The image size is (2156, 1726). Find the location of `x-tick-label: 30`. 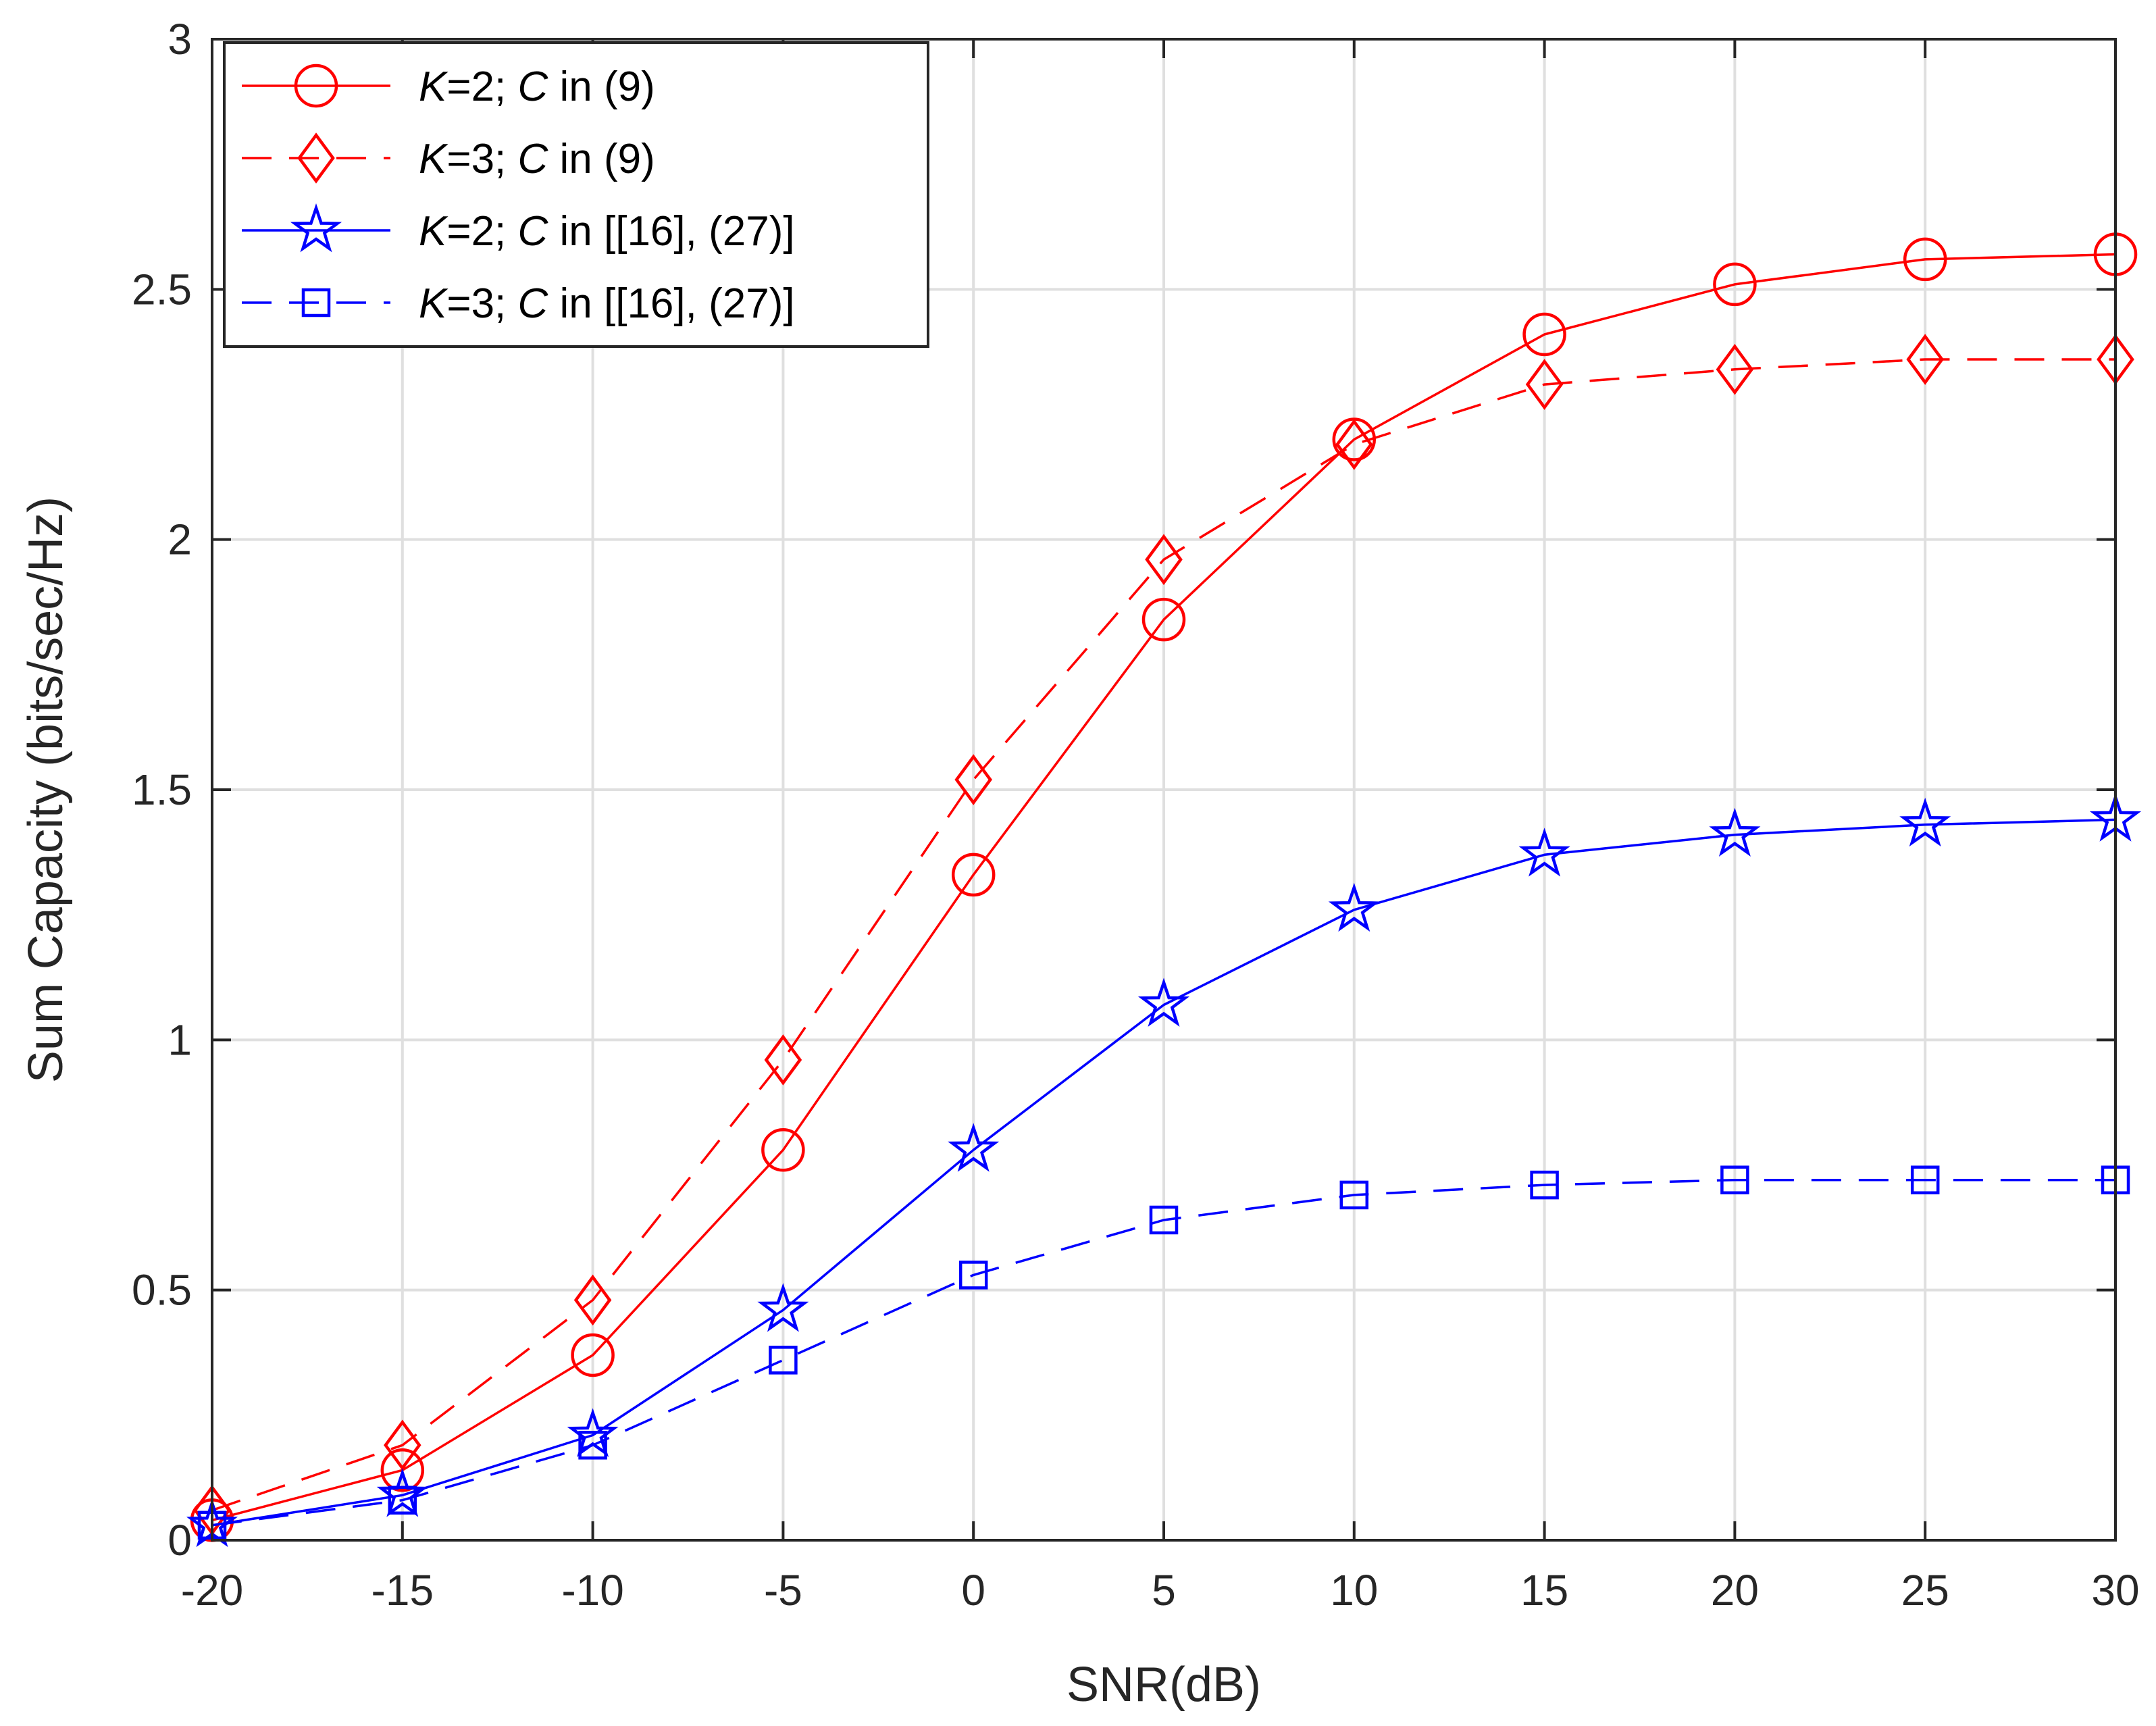

x-tick-label: 30 is located at coordinates (2115, 1590).